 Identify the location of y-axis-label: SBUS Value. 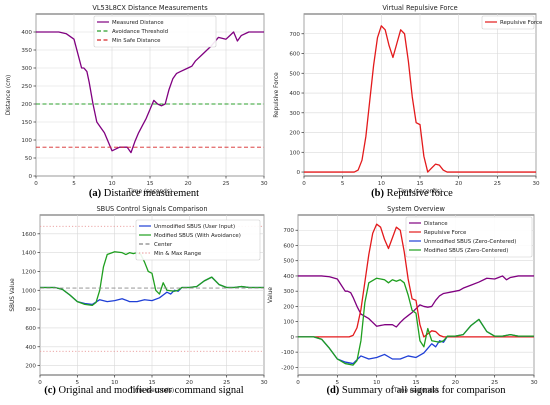
(13, 295).